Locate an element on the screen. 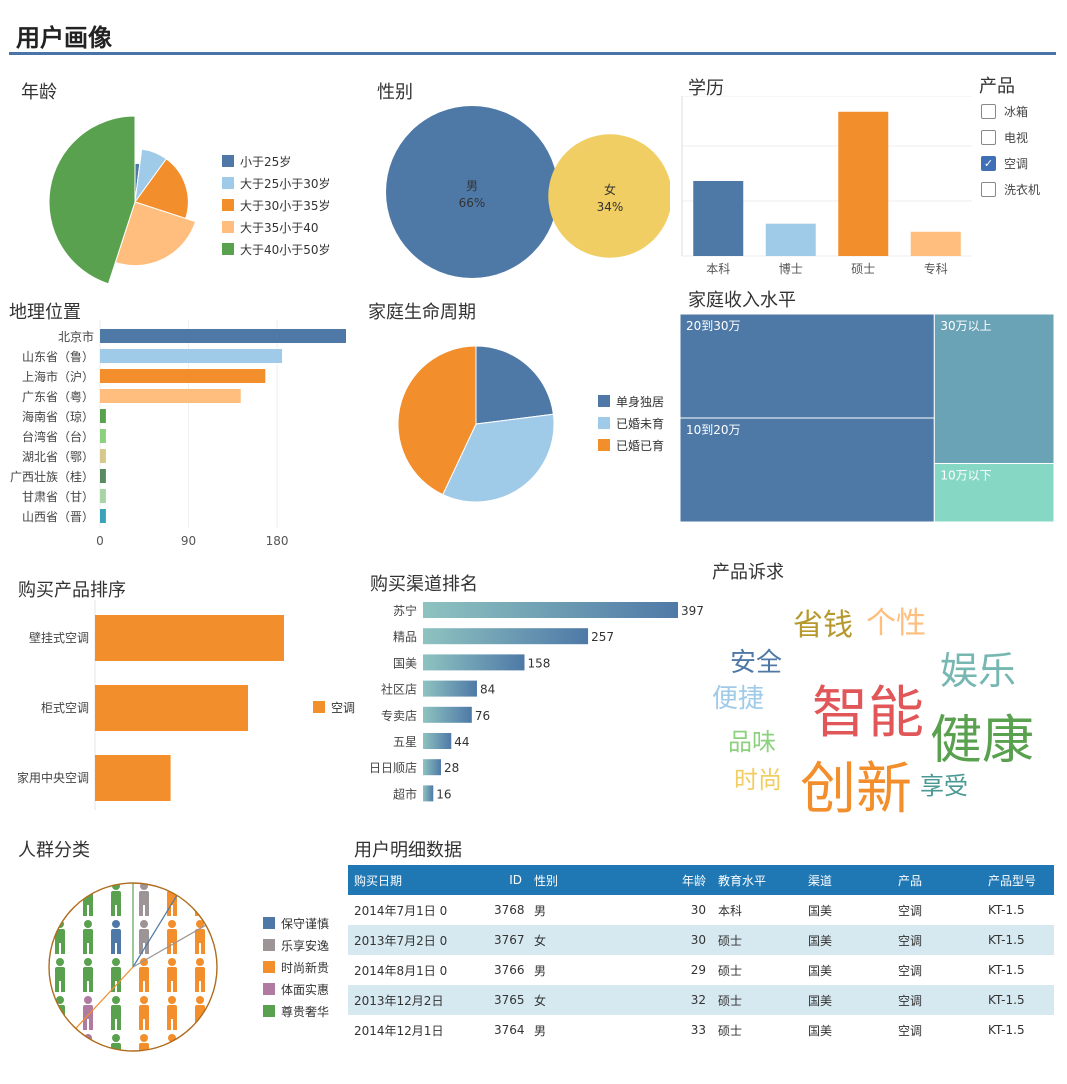 The width and height of the screenshot is (1067, 1084). wordcloud-word: 享受 is located at coordinates (944, 786).